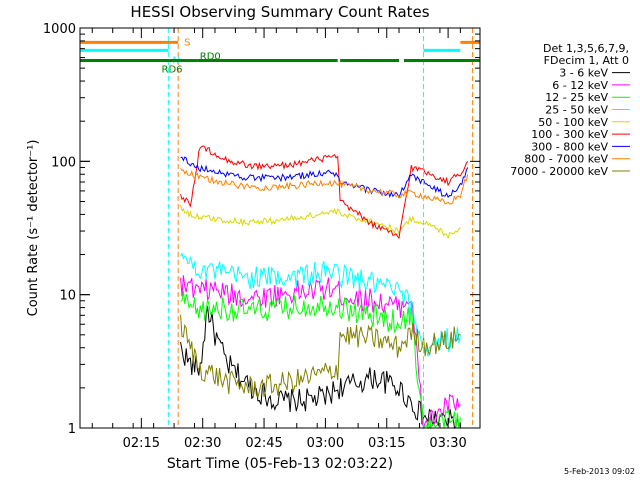  Describe the element at coordinates (576, 110) in the screenshot. I see `legend-entry-label-3: 25 - 50 keV` at that location.